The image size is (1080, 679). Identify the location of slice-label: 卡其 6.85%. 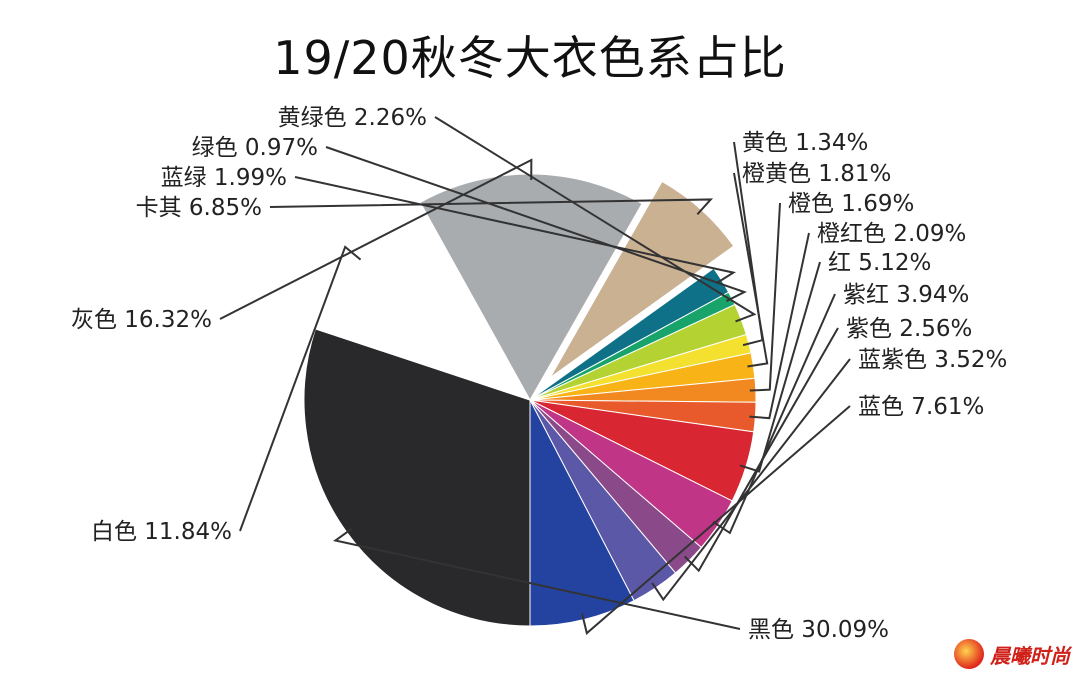
(199, 208).